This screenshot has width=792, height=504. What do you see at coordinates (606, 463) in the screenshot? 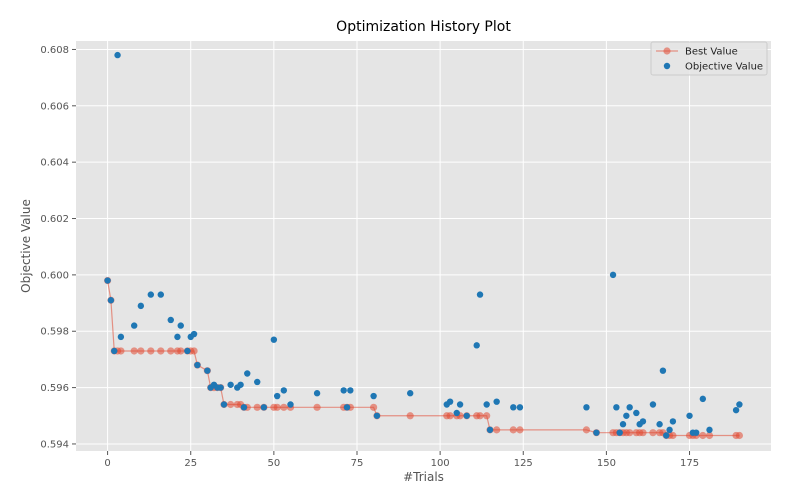
I see `x-tick-label: 150` at bounding box center [606, 463].